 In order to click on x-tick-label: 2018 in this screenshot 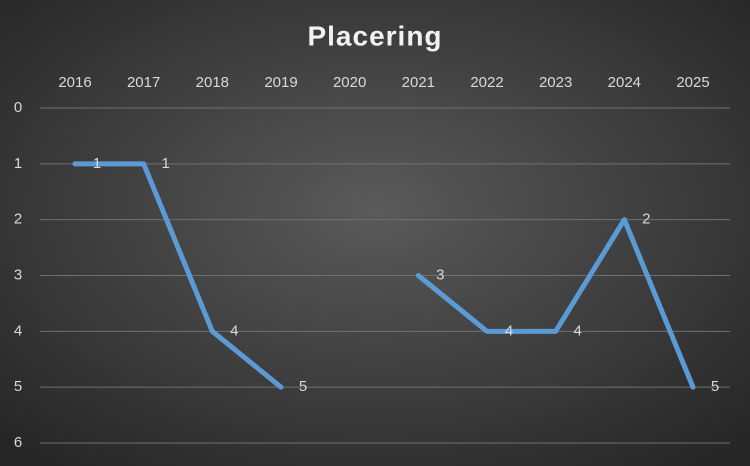, I will do `click(212, 82)`.